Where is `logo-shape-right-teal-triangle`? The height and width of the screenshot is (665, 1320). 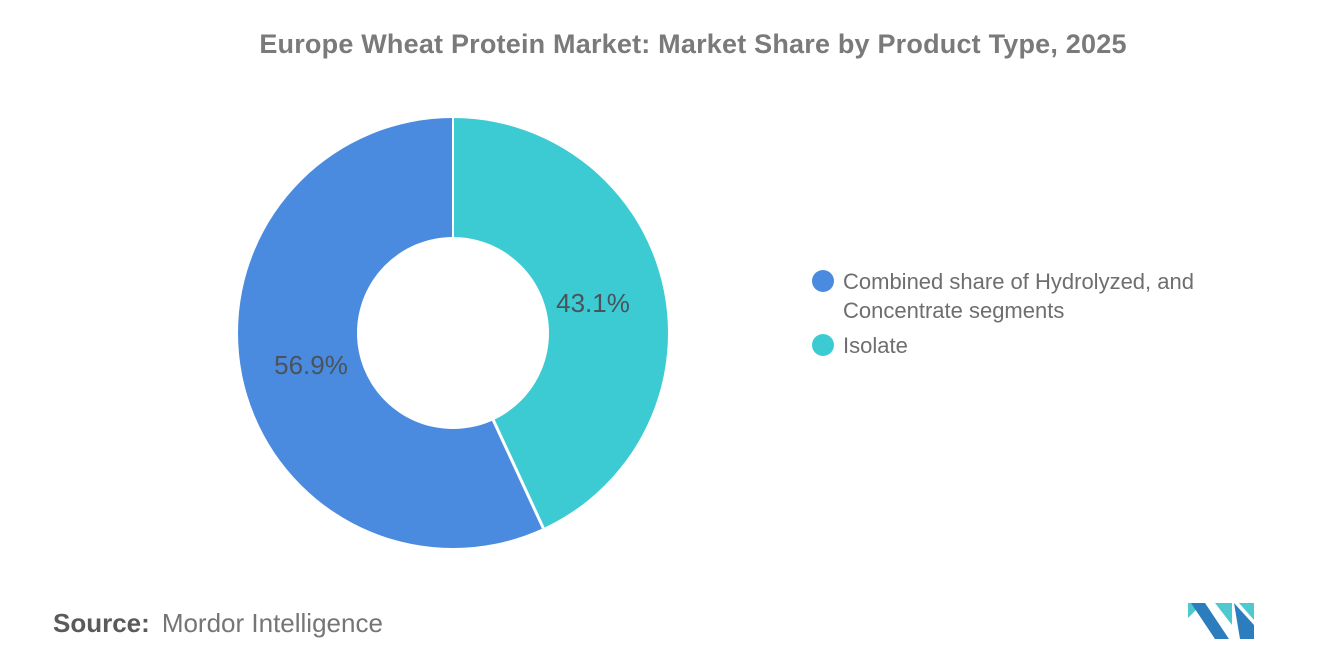 logo-shape-right-teal-triangle is located at coordinates (1246, 611).